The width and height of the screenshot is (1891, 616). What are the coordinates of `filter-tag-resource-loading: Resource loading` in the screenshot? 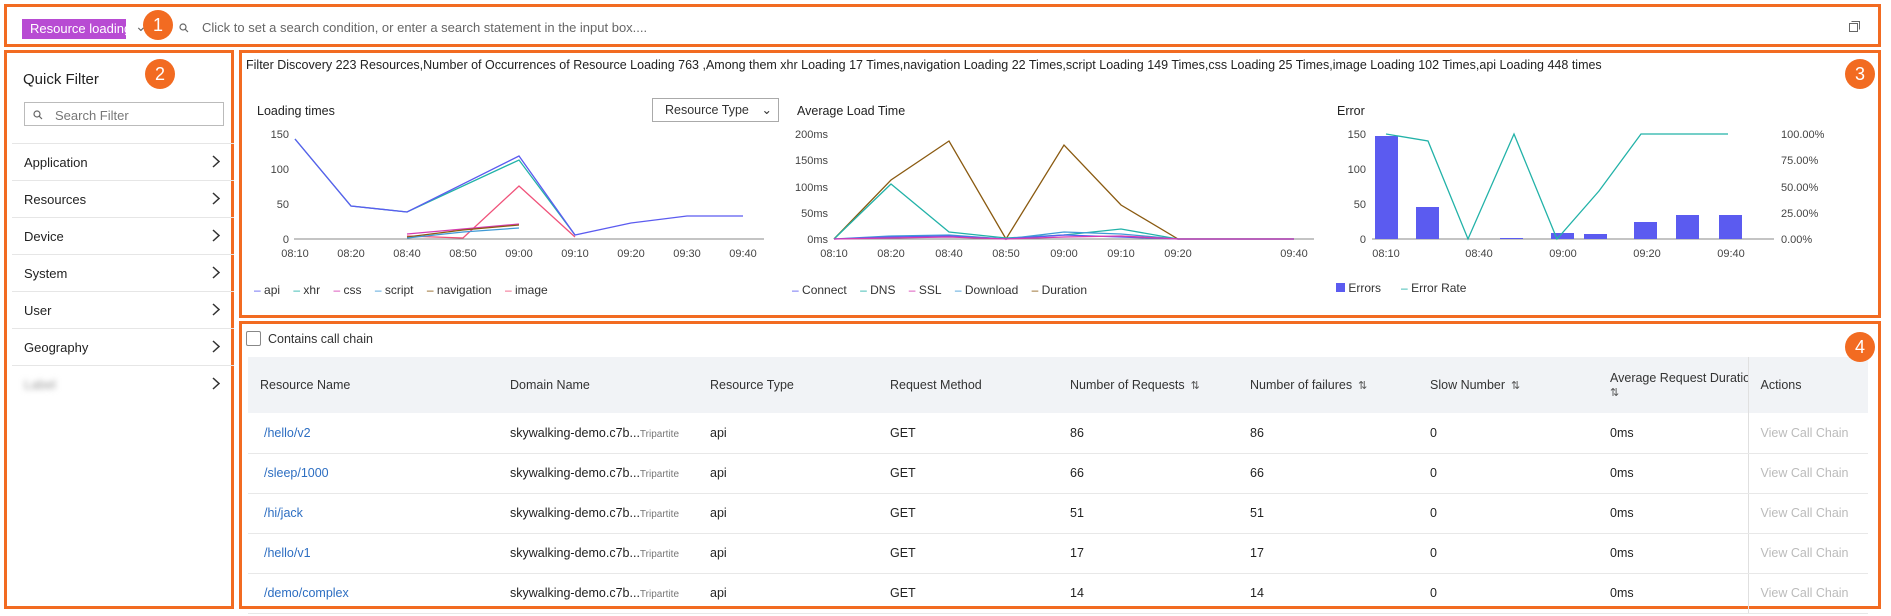 It's located at (74, 29).